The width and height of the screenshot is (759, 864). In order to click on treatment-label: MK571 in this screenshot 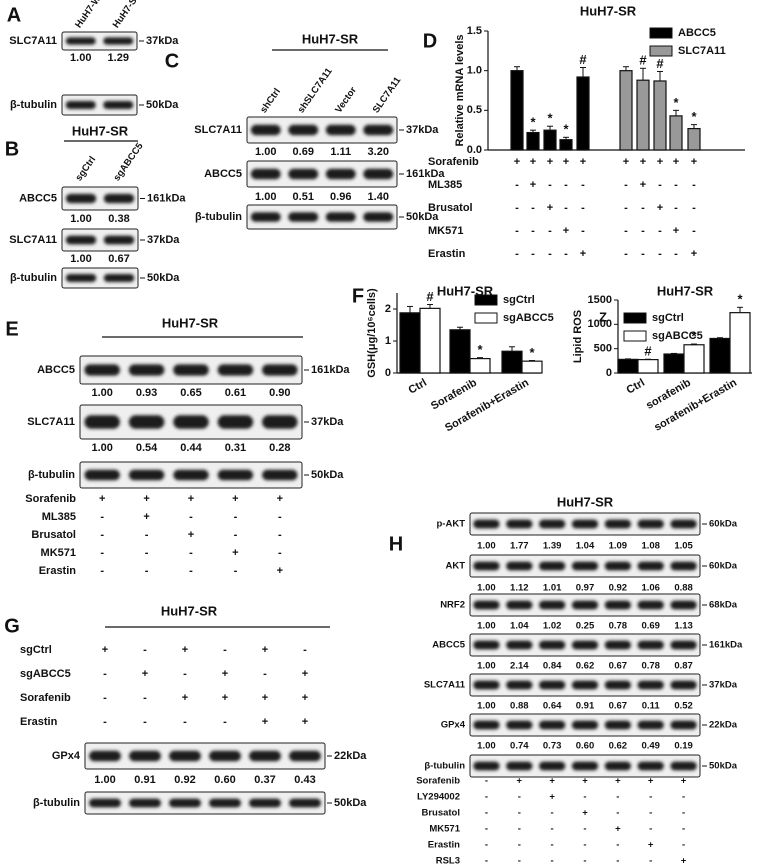, I will do `click(58, 553)`.